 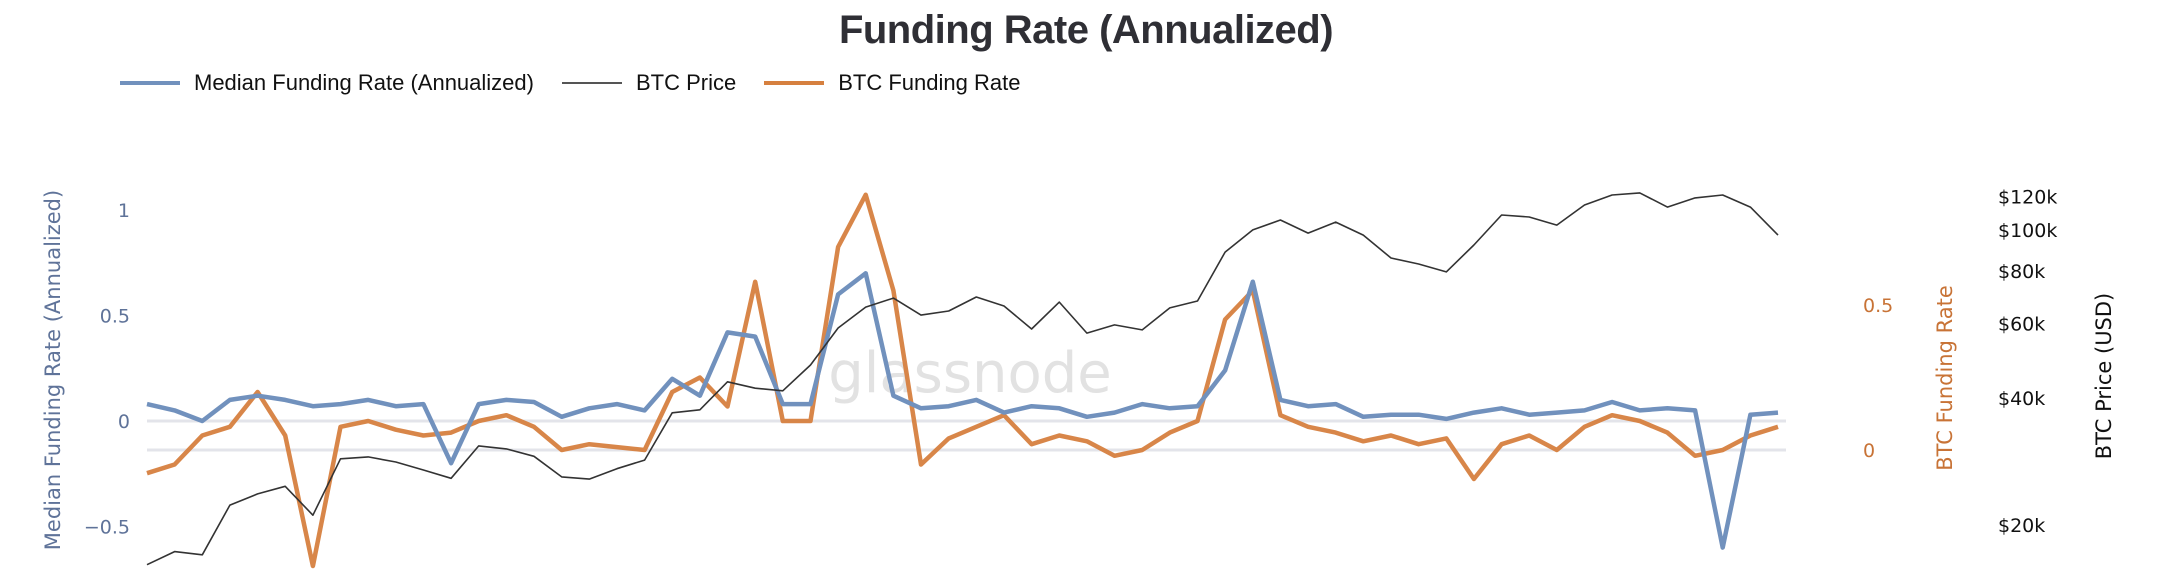 I want to click on legend-label-btc-funding: BTC Funding Rate, so click(x=929, y=82).